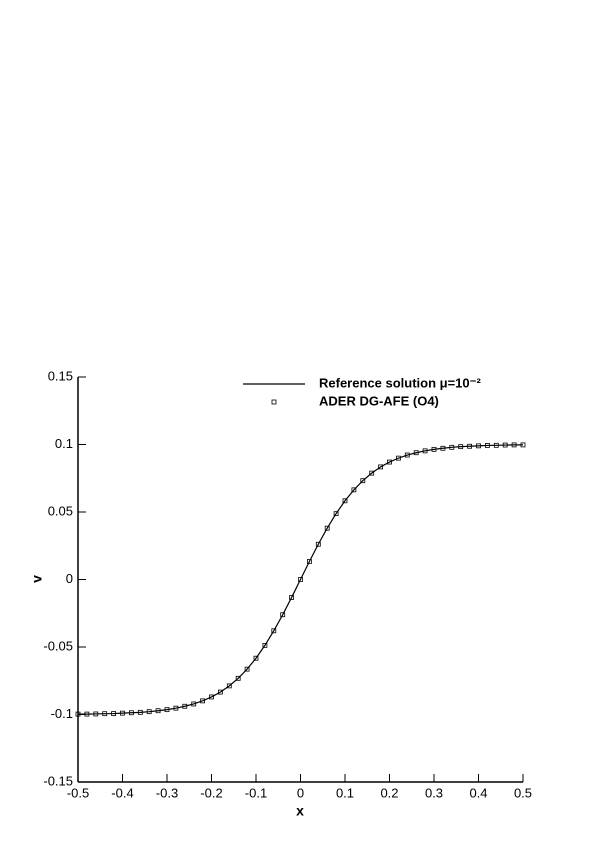 The width and height of the screenshot is (595, 842). What do you see at coordinates (400, 382) in the screenshot?
I see `legend-label: Reference solution μ=10⁻²` at bounding box center [400, 382].